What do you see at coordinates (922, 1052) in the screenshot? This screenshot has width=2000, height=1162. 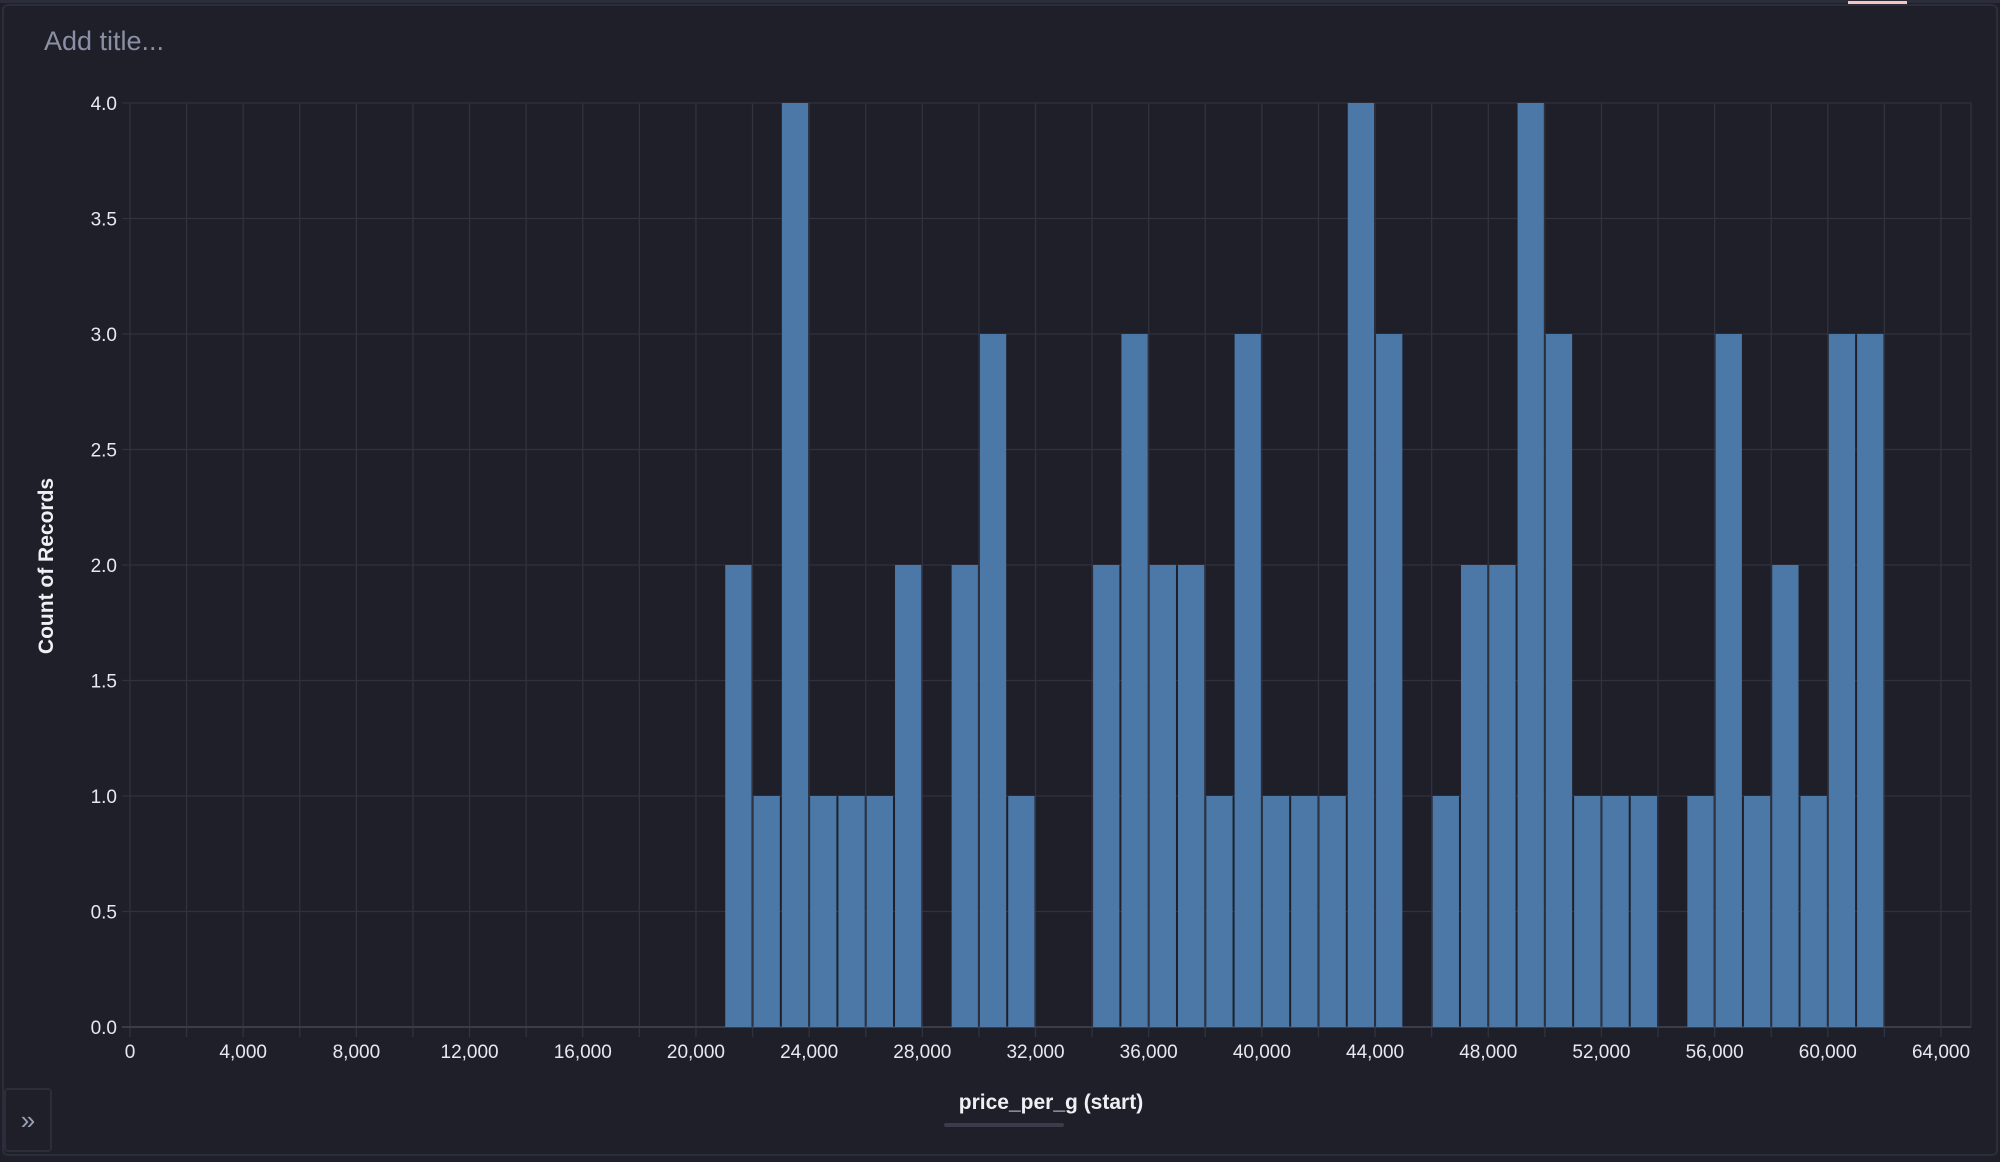 I see `x-tick-label: 28,000` at bounding box center [922, 1052].